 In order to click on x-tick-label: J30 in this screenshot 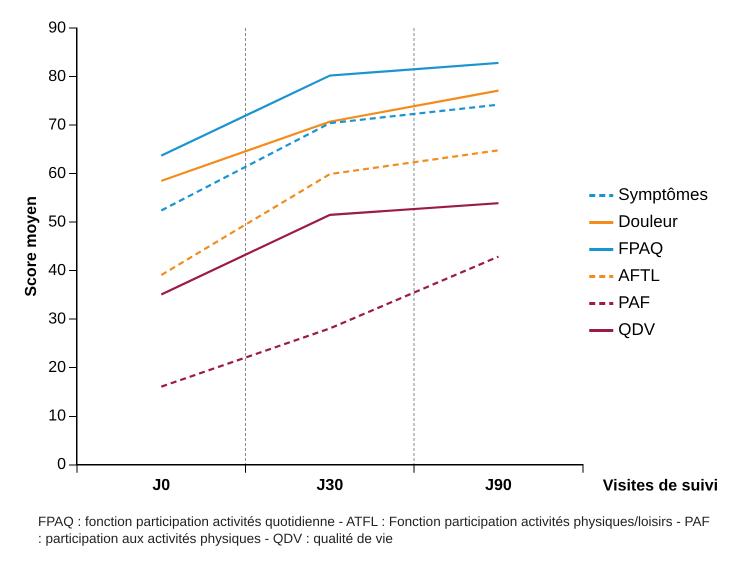, I will do `click(330, 485)`.